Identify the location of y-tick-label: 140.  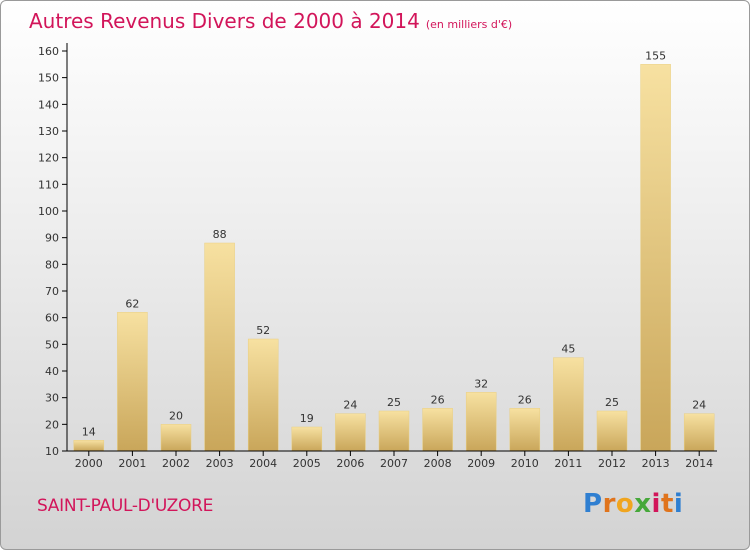
(48, 104).